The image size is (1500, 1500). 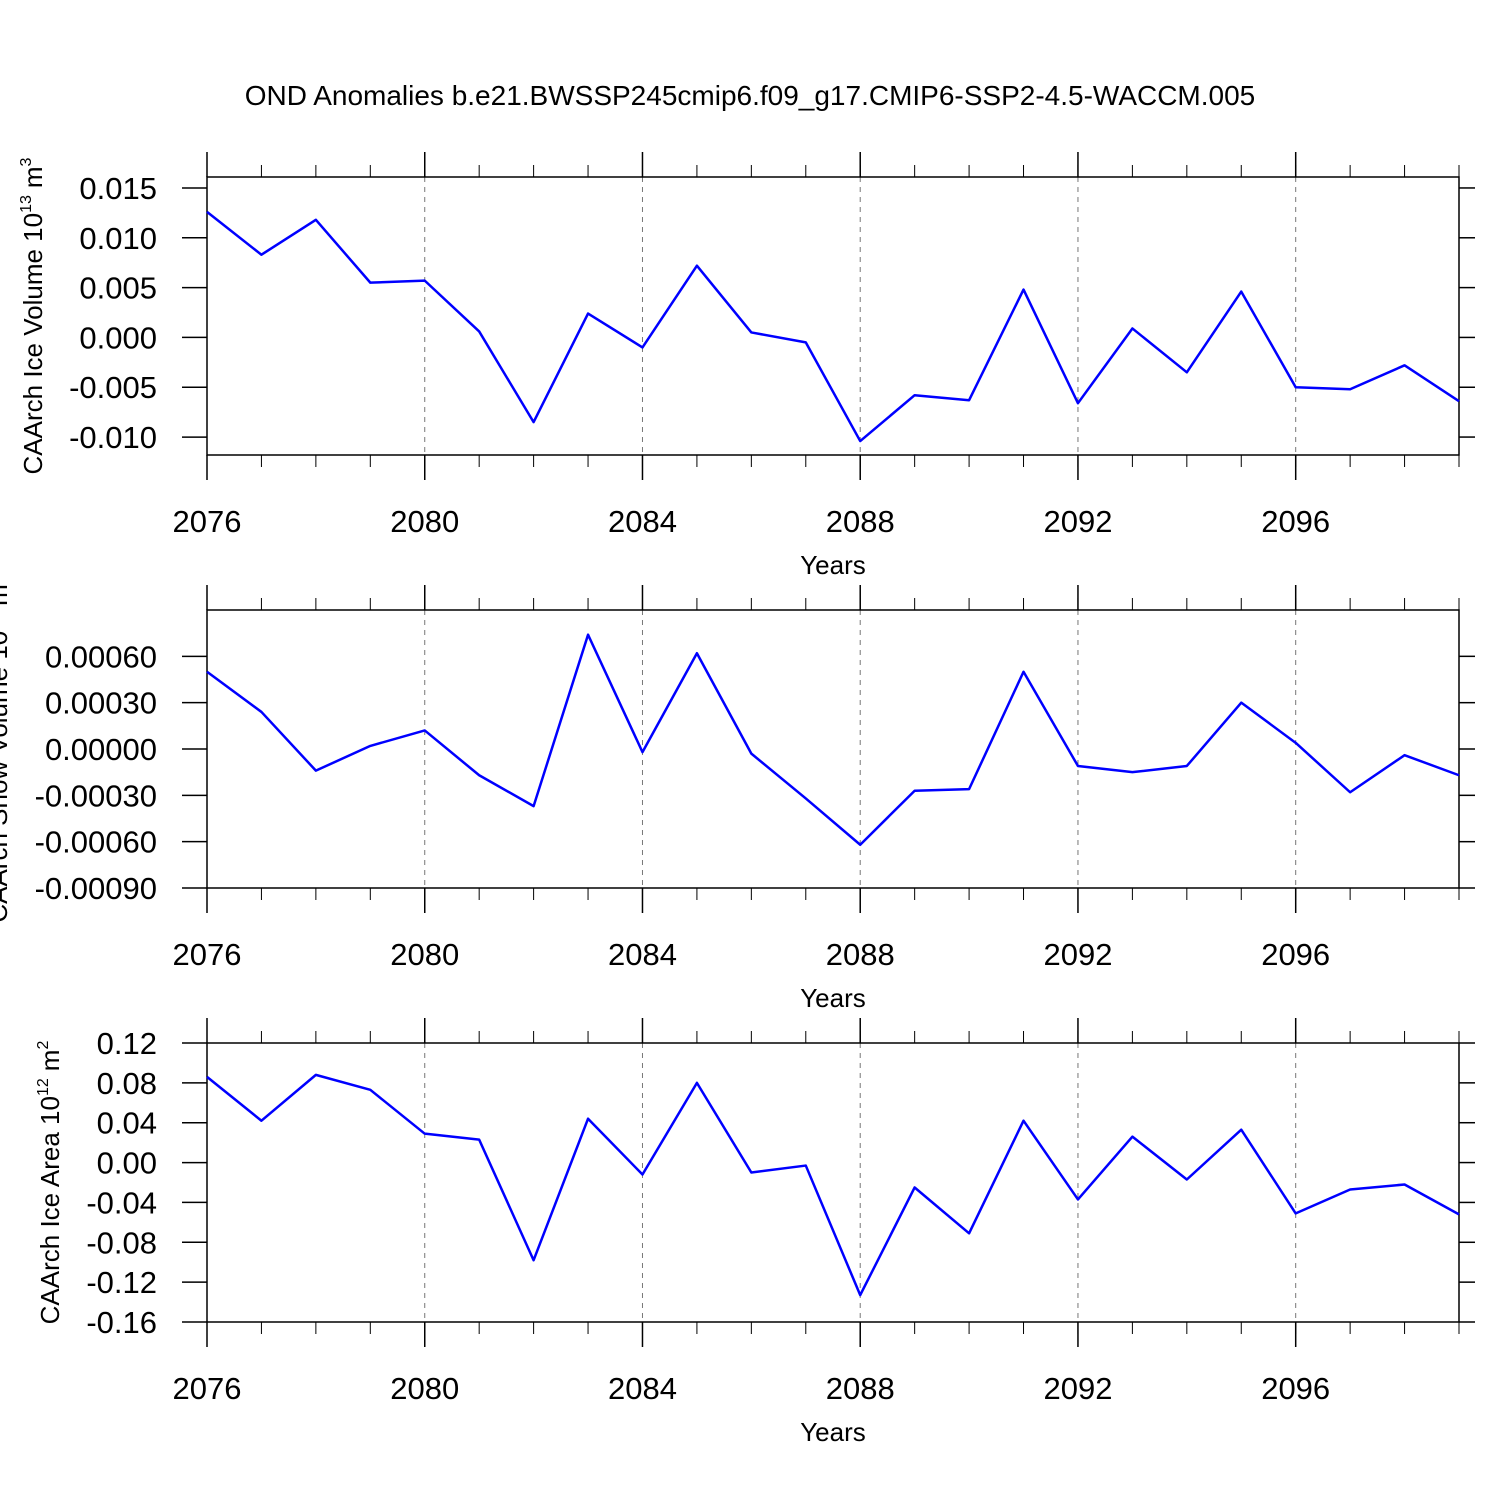 I want to click on y-tick-label: -0.08, so click(x=121, y=1242).